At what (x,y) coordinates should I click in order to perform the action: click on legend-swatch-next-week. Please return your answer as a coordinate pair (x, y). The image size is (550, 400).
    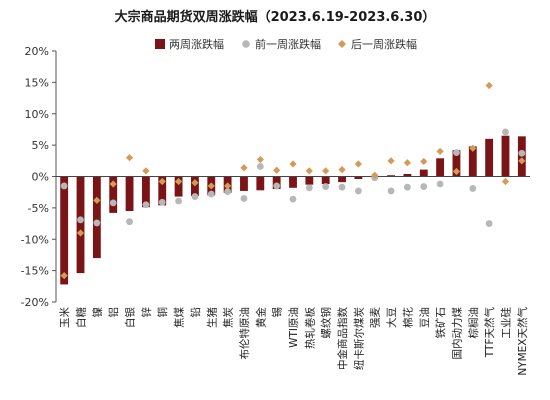
    Looking at the image, I should click on (342, 44).